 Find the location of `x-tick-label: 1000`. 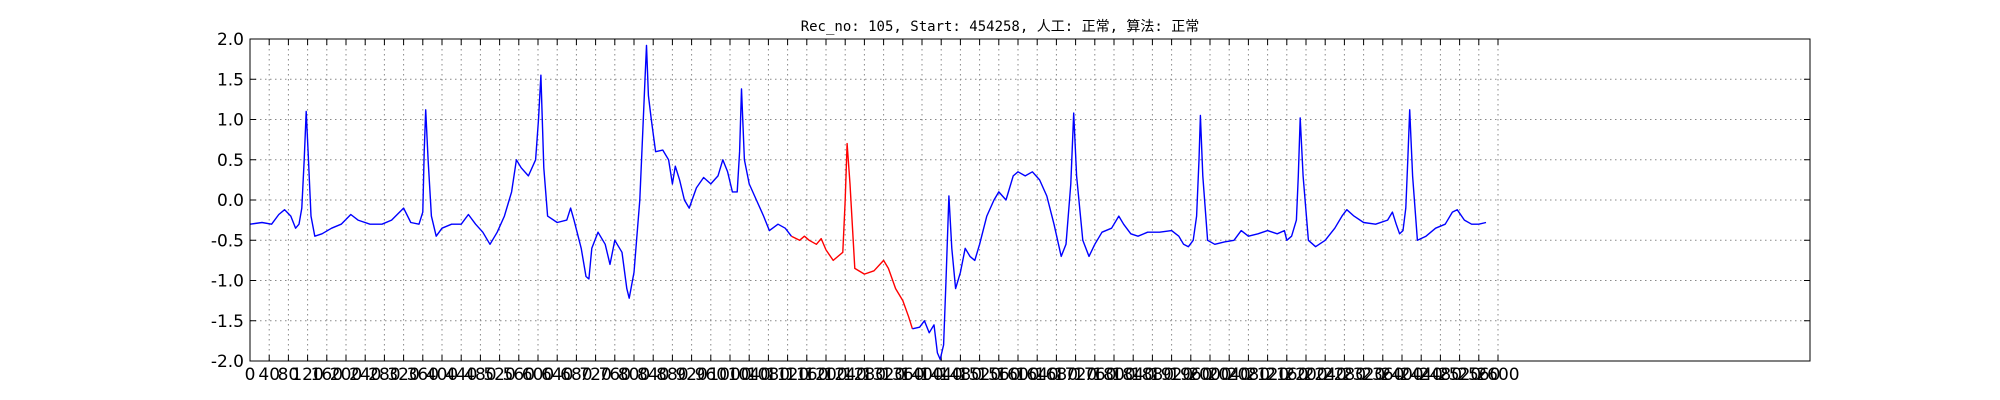

x-tick-label: 1000 is located at coordinates (729, 375).